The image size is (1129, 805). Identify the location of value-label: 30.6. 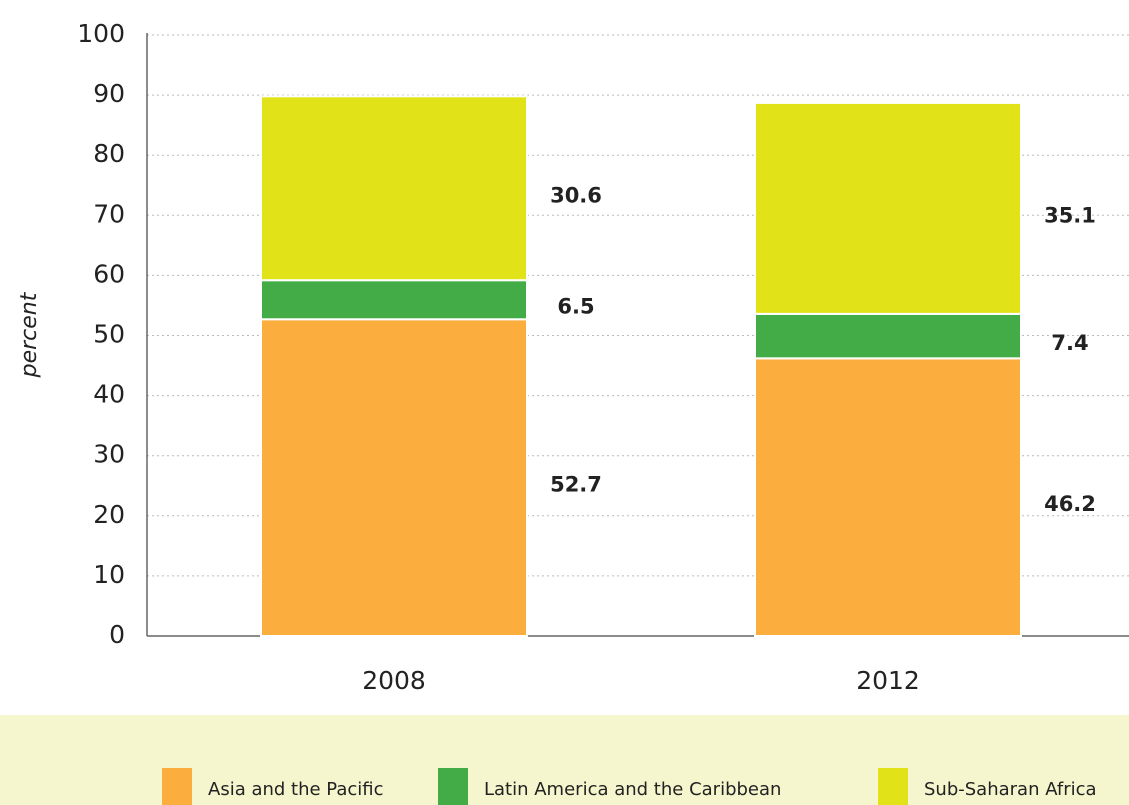
(576, 195).